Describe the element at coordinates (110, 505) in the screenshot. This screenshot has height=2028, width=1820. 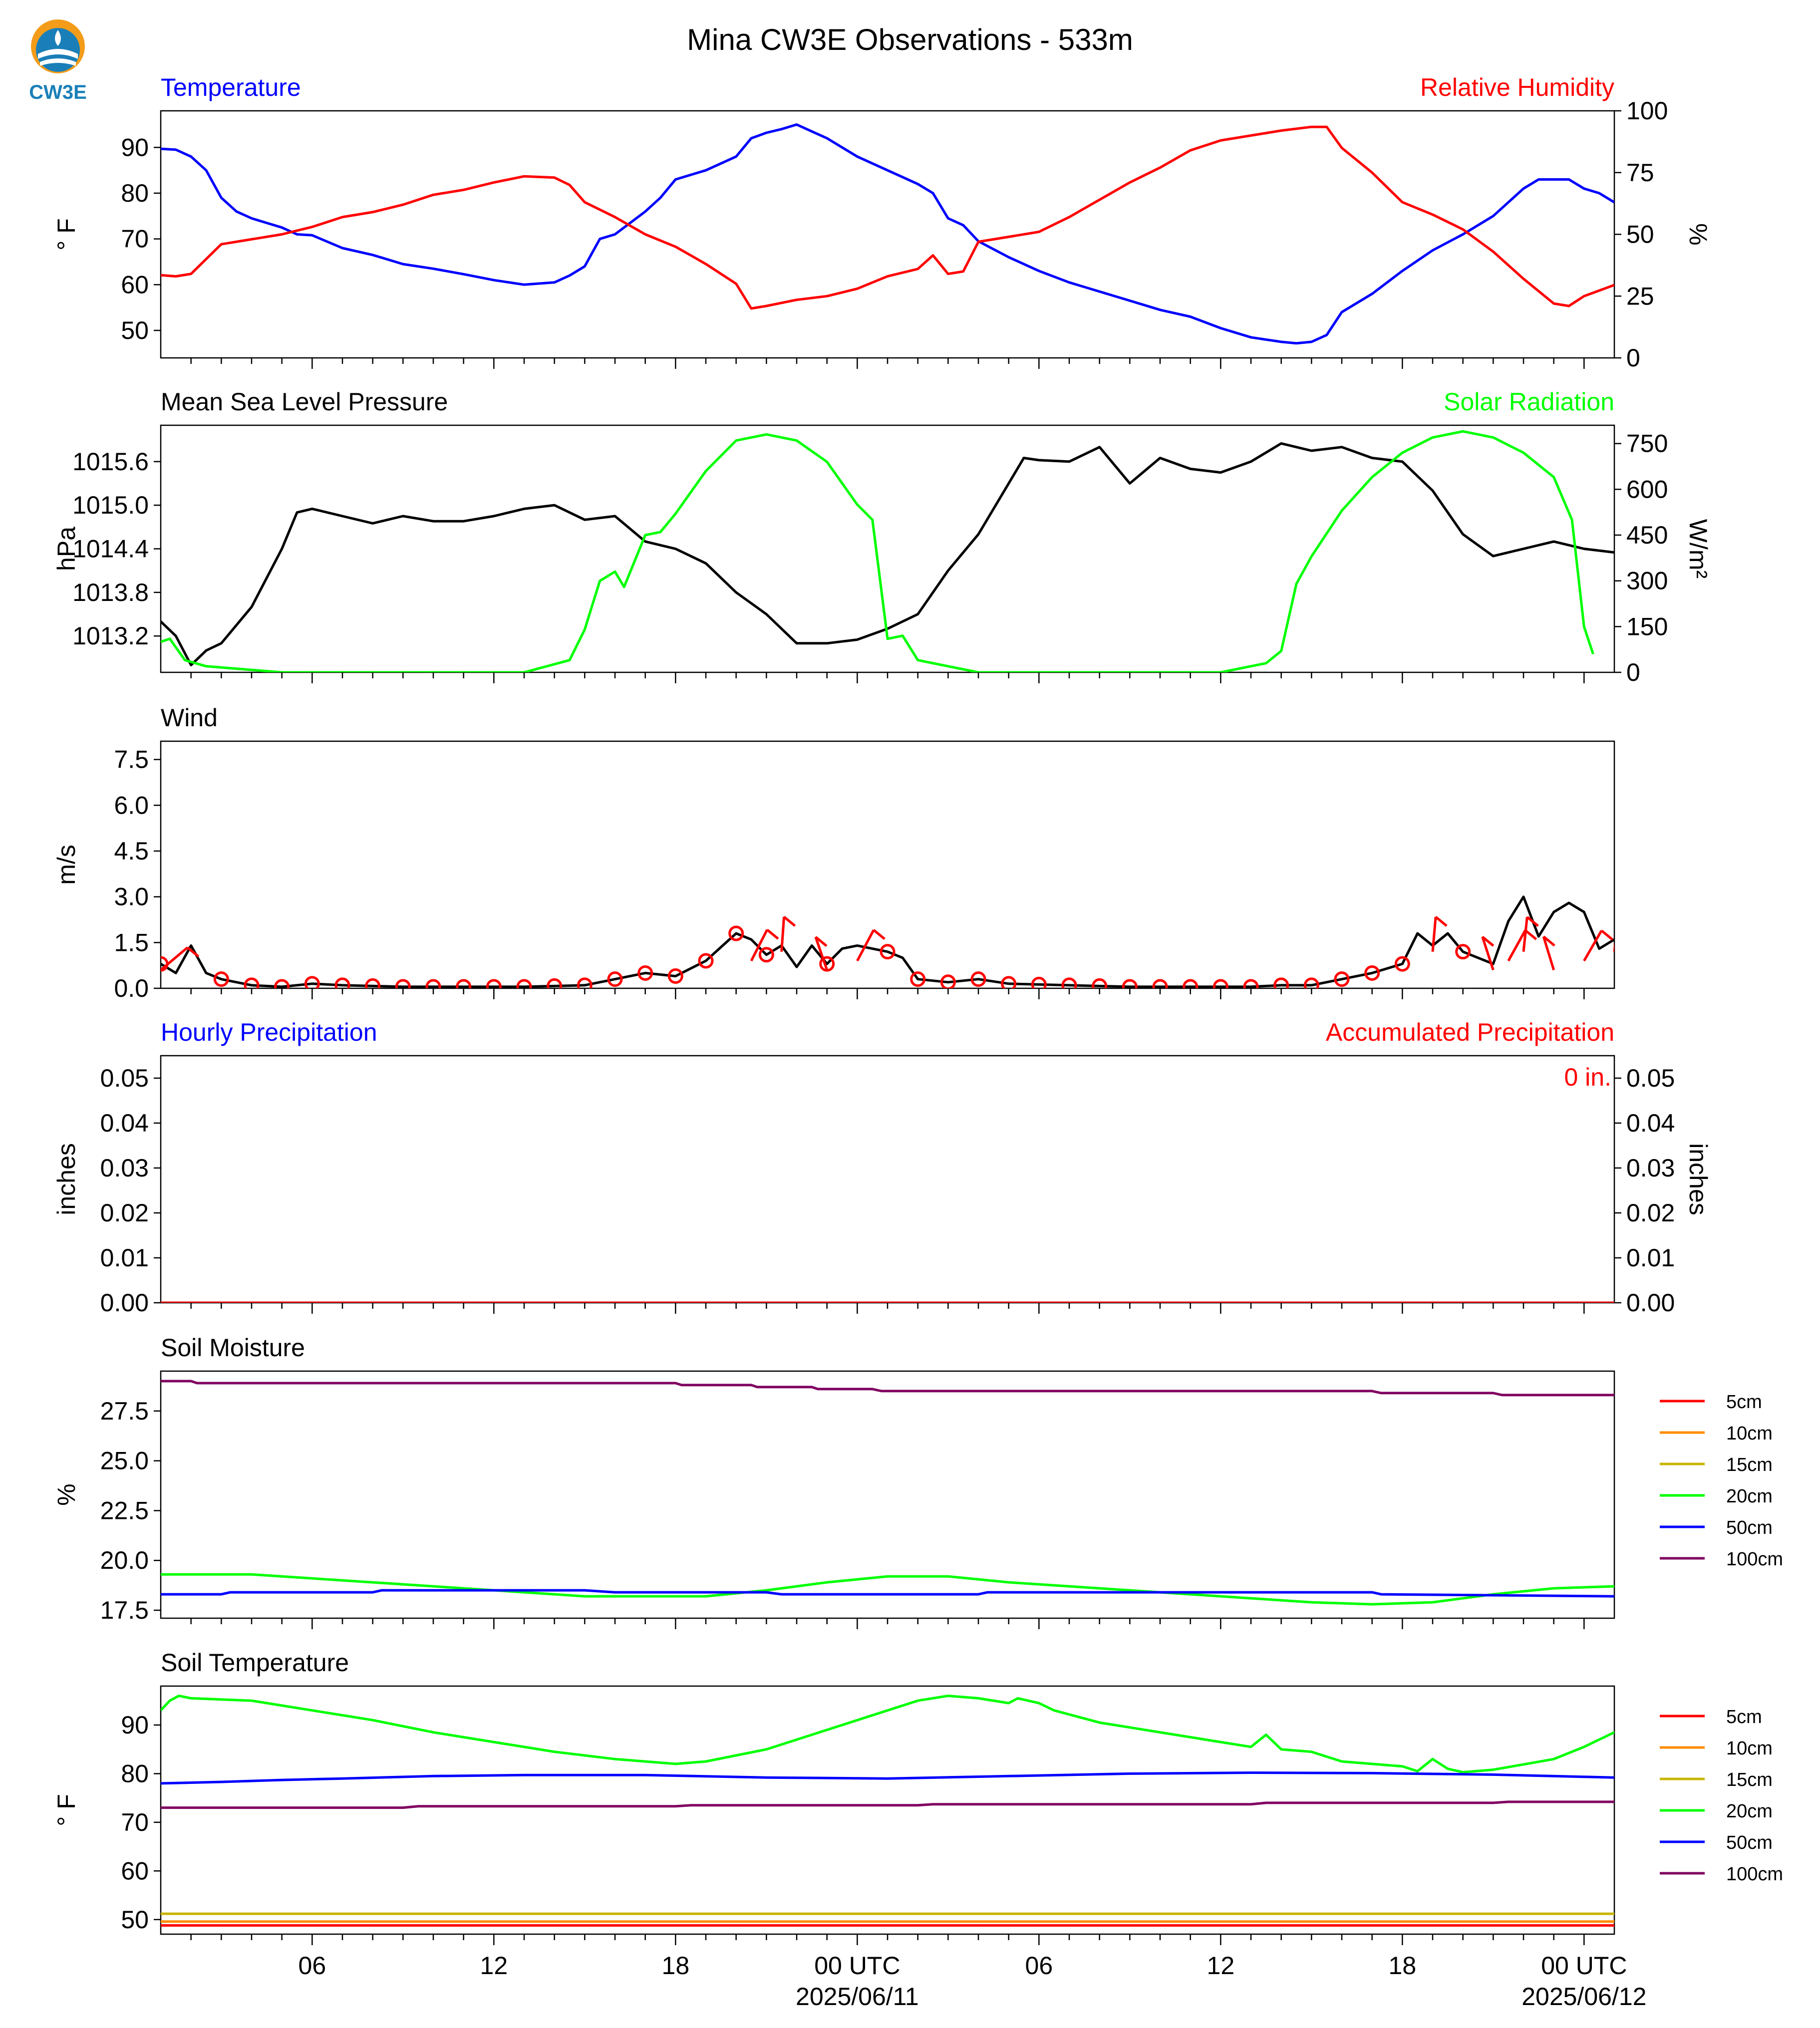
I see `y-tick-label-left: 1015.0` at that location.